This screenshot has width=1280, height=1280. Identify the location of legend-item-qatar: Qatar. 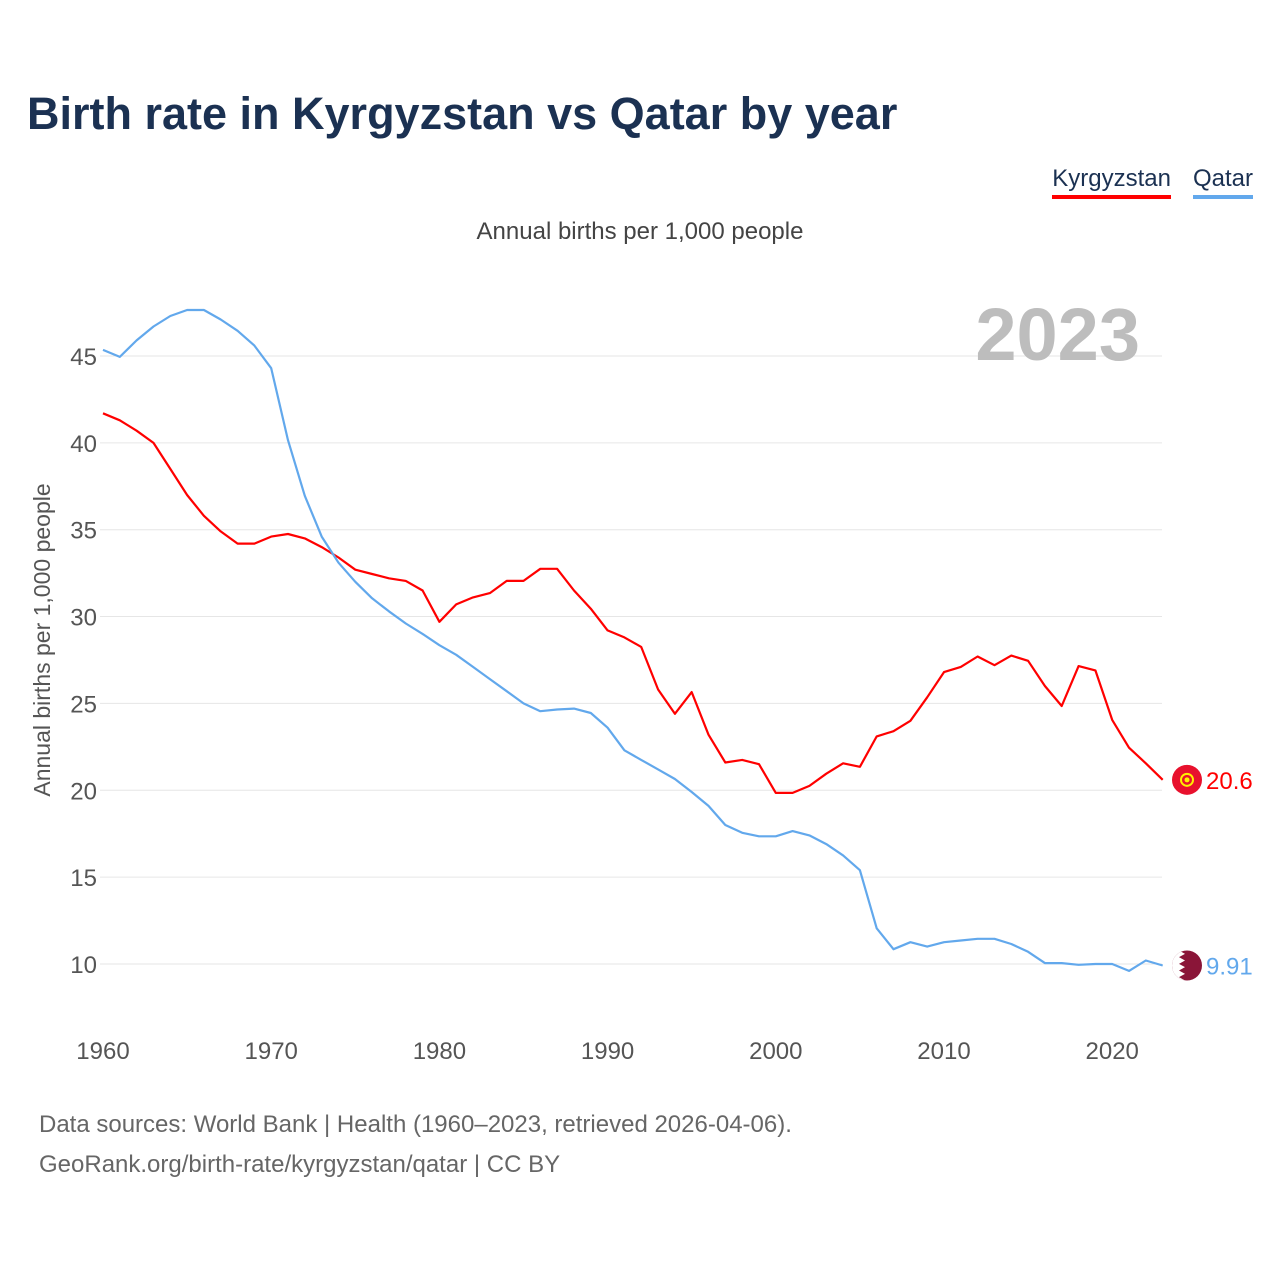
(1222, 182).